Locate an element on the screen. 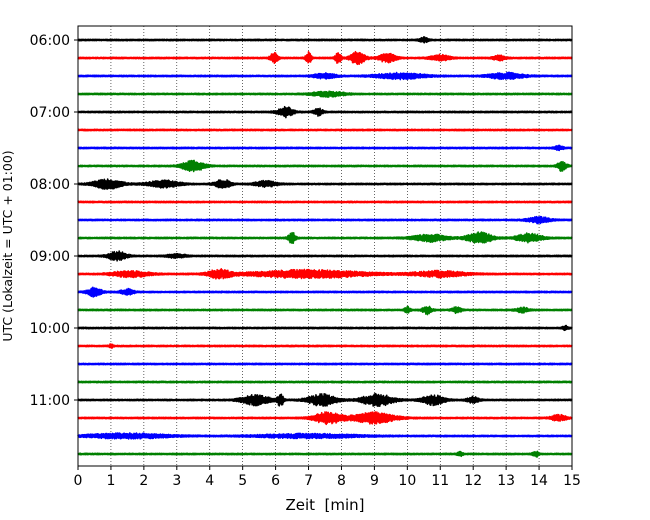 This screenshot has height=520, width=650. x-tick-label: 1 is located at coordinates (110, 481).